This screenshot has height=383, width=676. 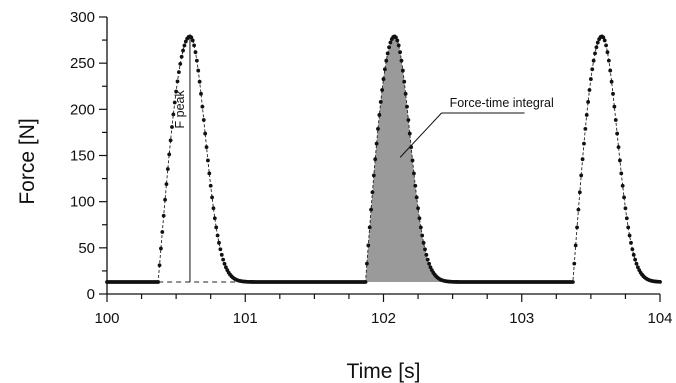 What do you see at coordinates (180, 108) in the screenshot?
I see `f-peak-label: F peak` at bounding box center [180, 108].